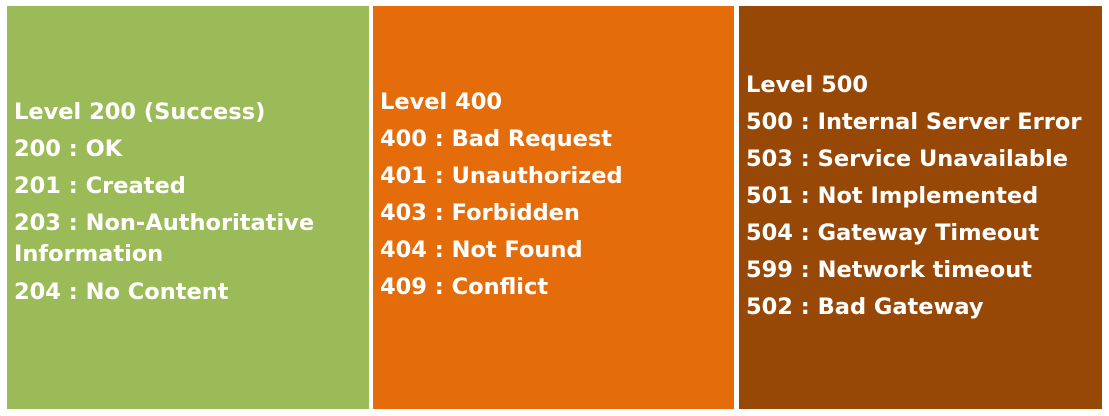  What do you see at coordinates (140, 111) in the screenshot?
I see `panel-level-200-heading: Level 200 (Success)` at bounding box center [140, 111].